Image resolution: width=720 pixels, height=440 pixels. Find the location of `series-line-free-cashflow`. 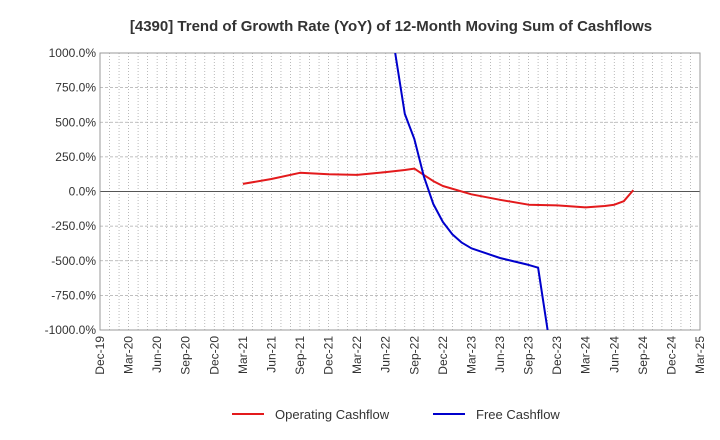

series-line-free-cashflow is located at coordinates (471, 191).